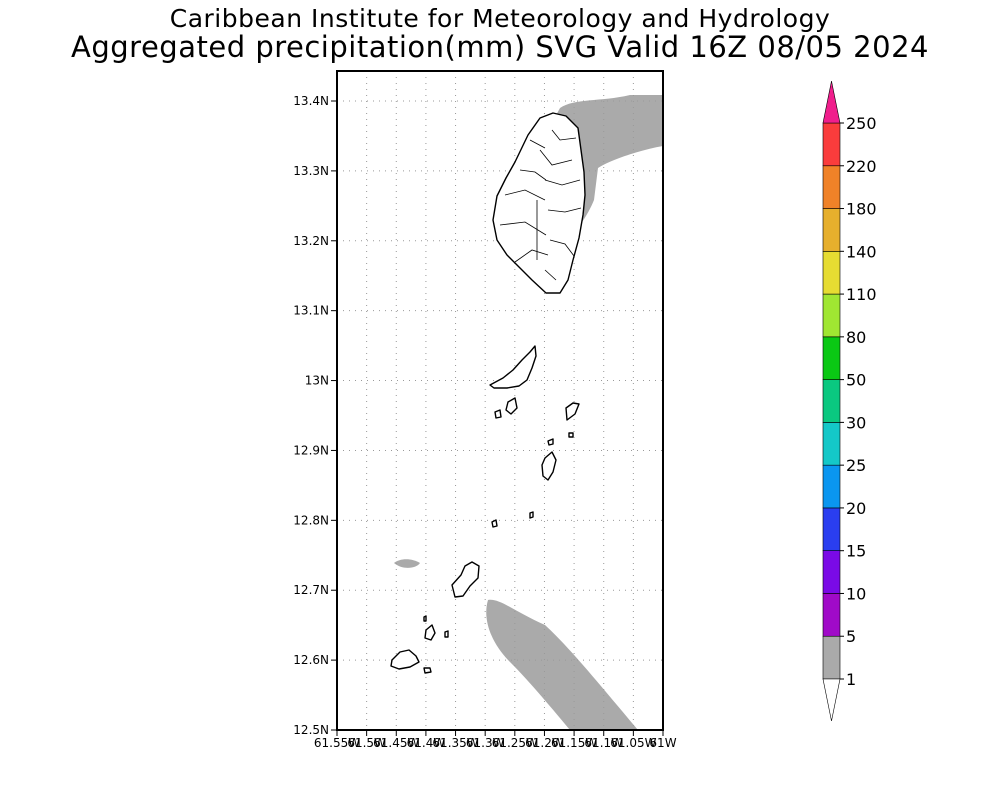  I want to click on island-canouan-islet, so click(550, 442).